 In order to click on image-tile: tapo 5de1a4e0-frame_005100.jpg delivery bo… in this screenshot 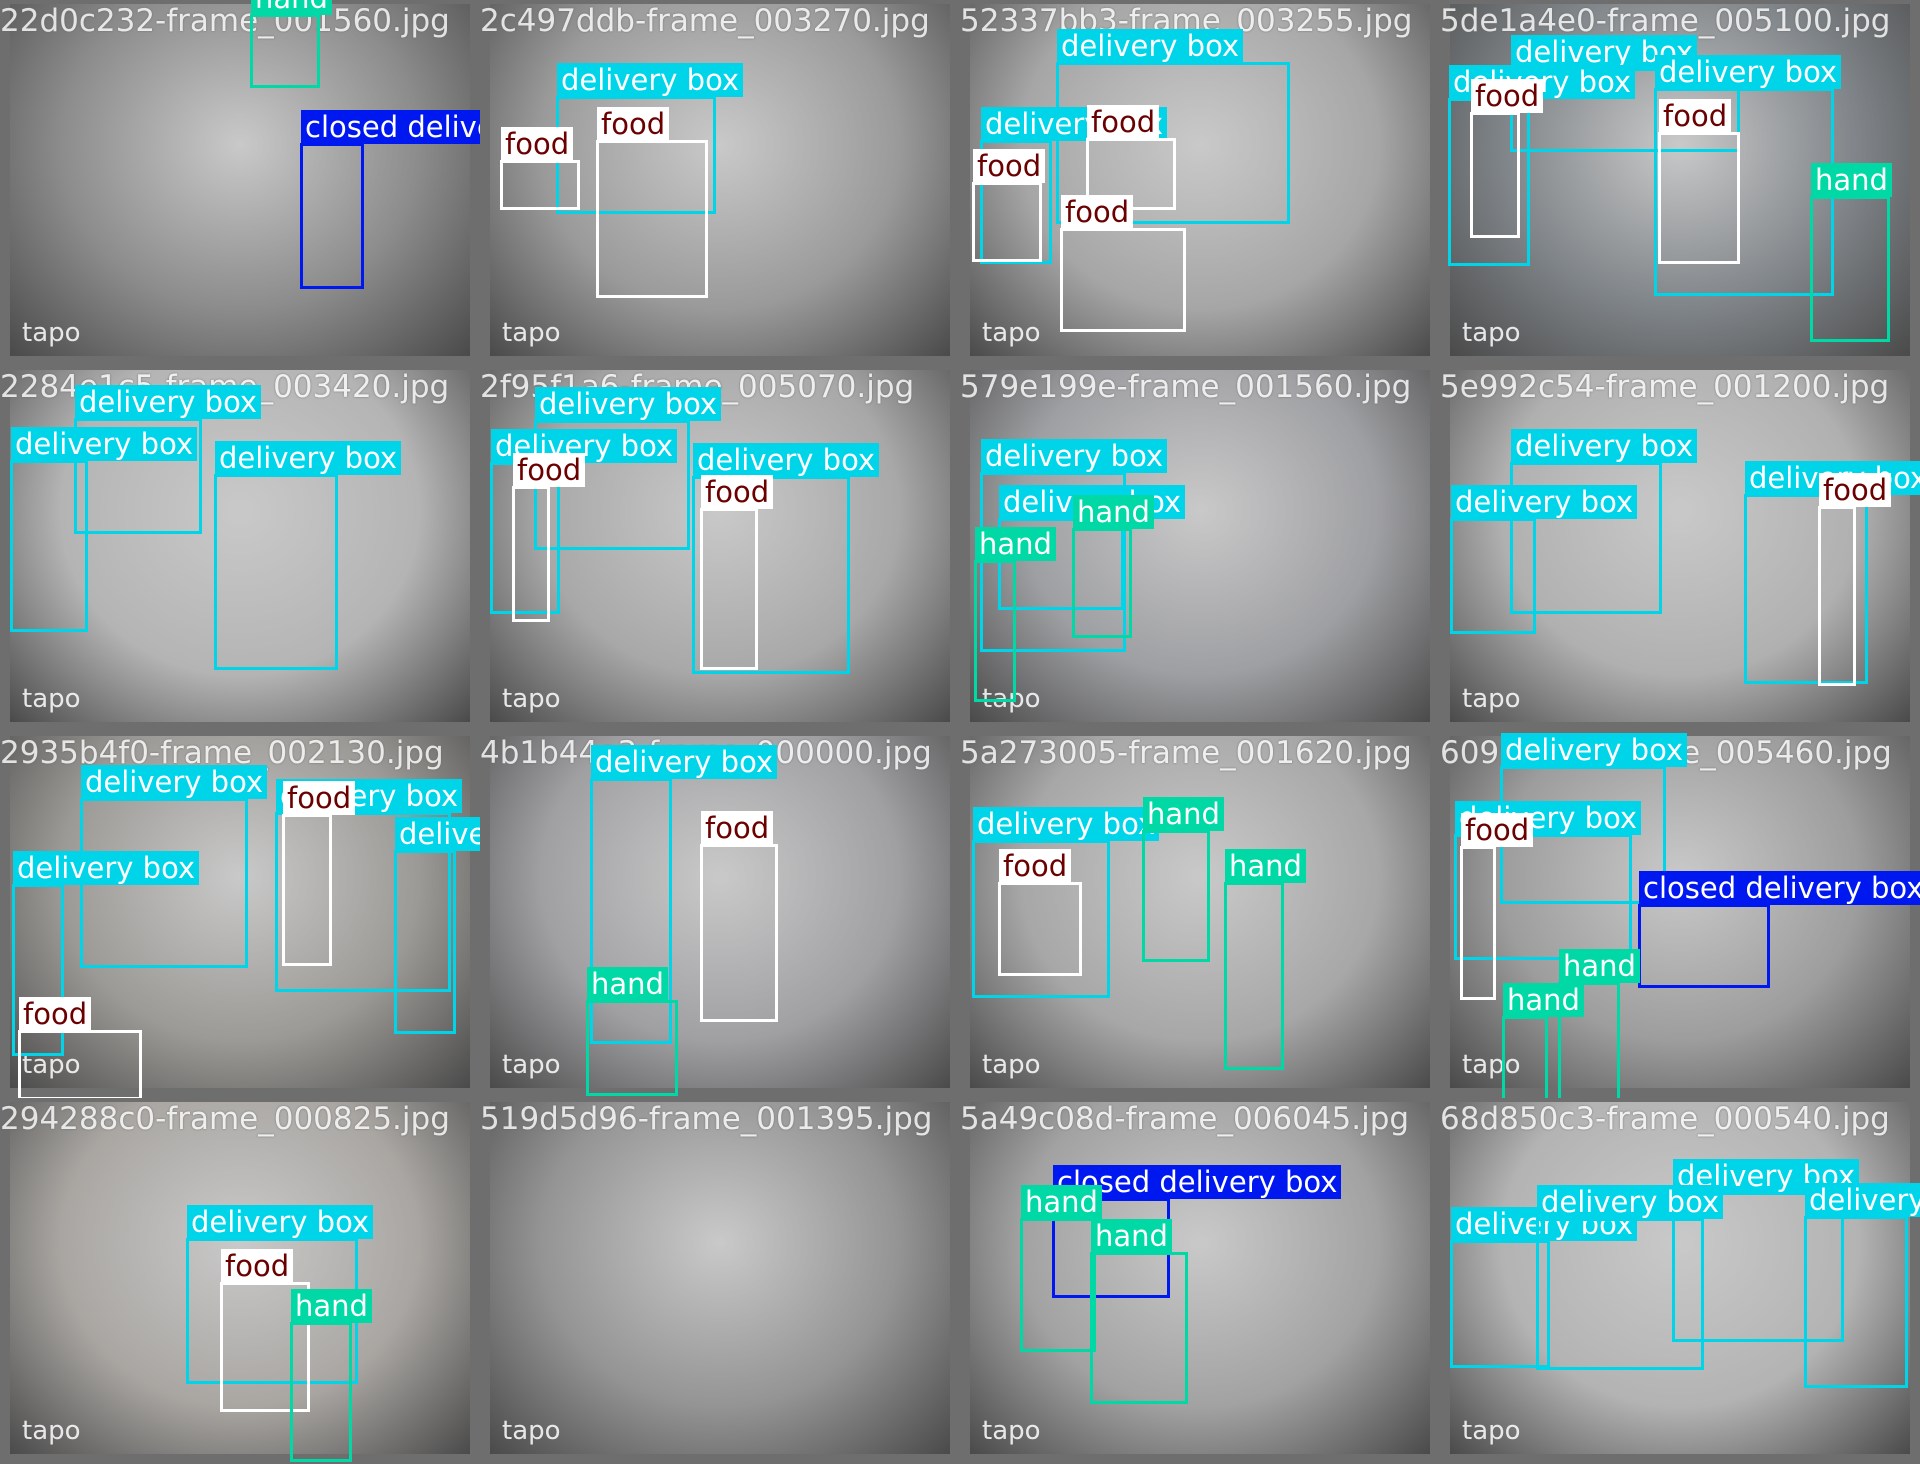, I will do `click(1680, 183)`.